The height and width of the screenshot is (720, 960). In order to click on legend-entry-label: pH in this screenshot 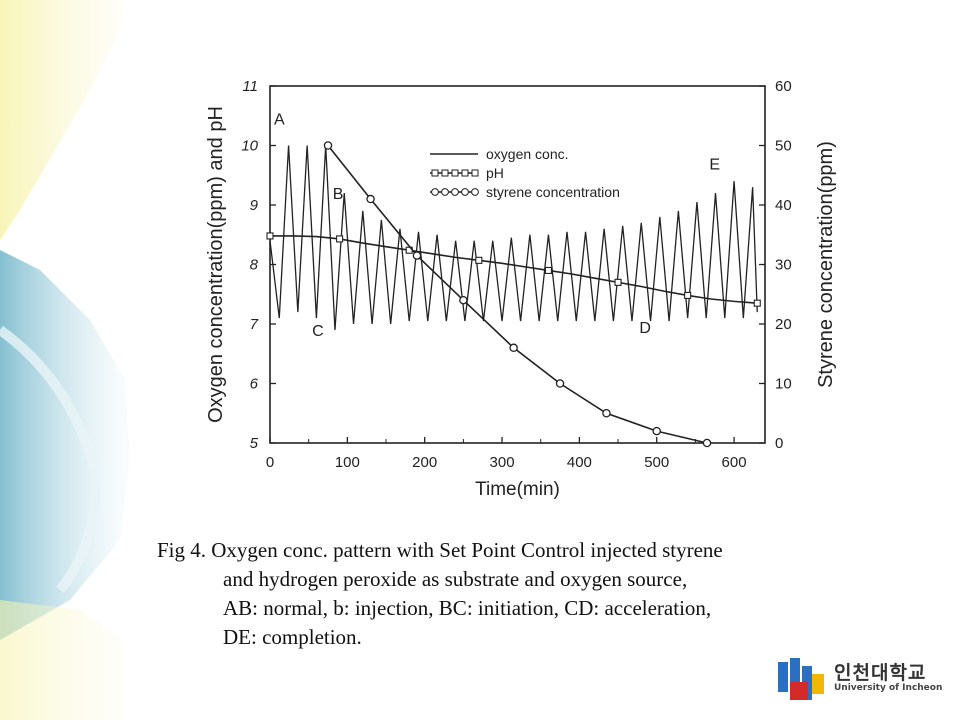, I will do `click(495, 173)`.